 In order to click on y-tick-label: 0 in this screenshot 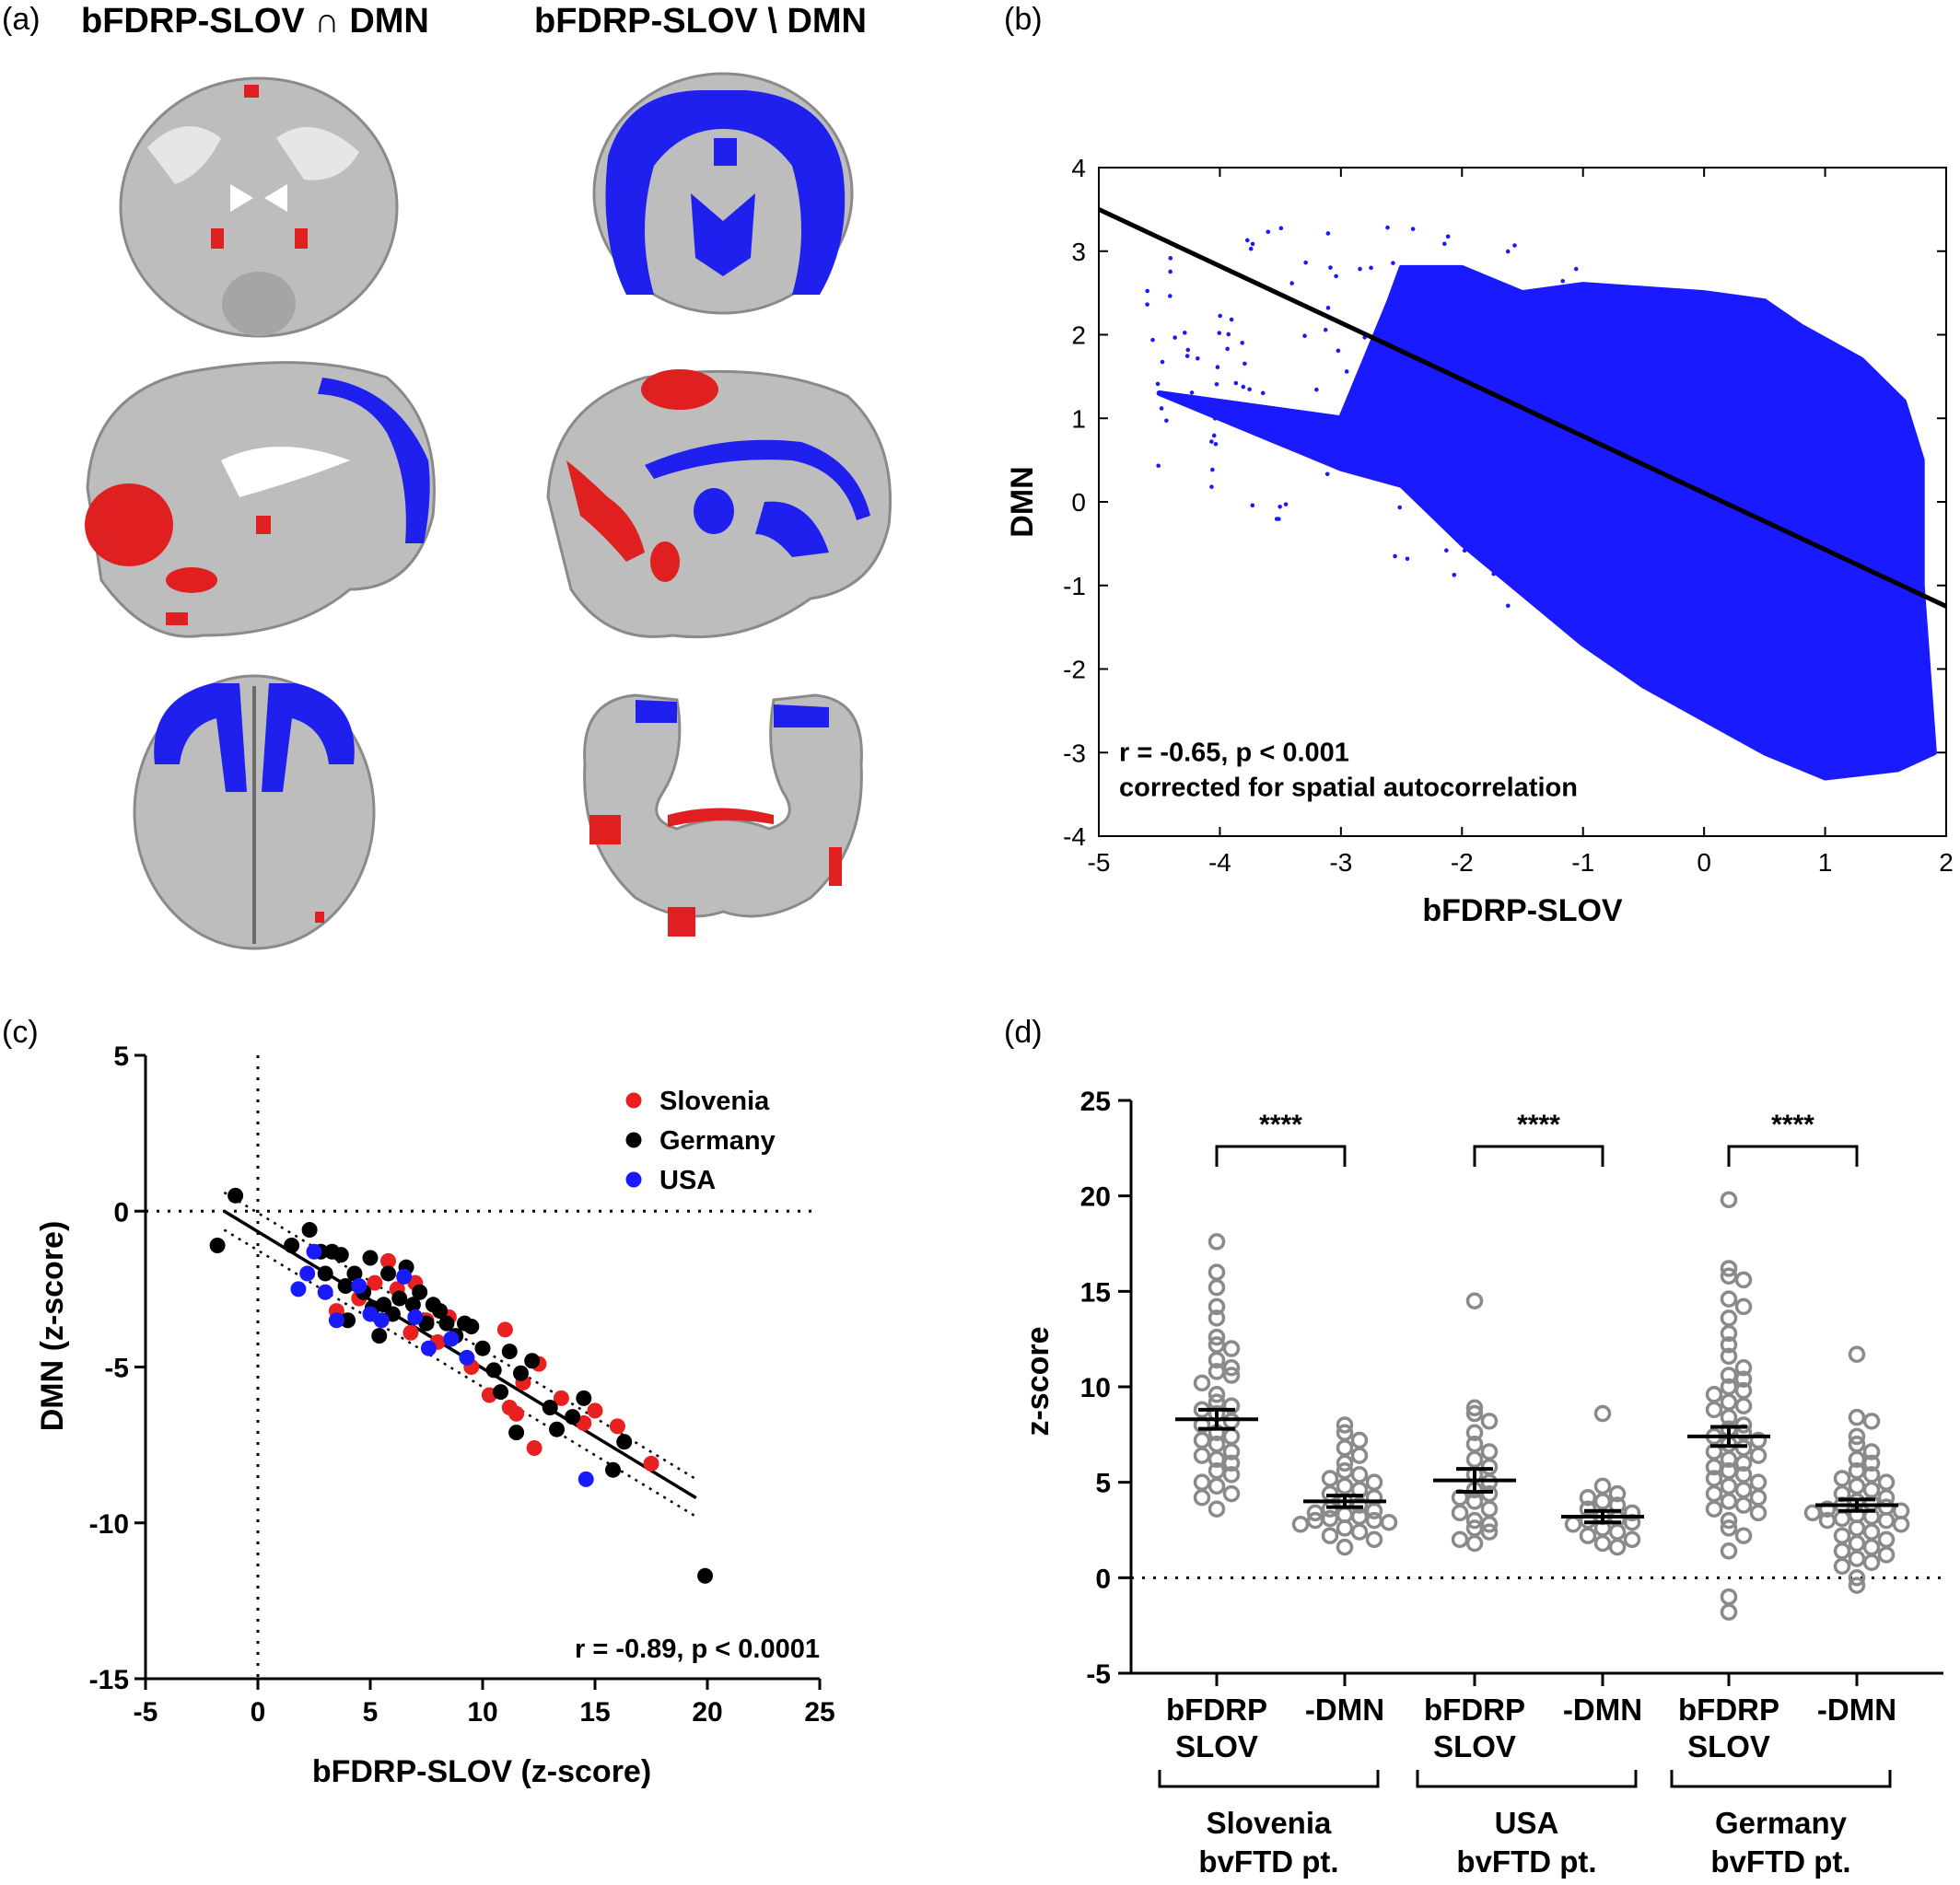, I will do `click(1103, 1579)`.